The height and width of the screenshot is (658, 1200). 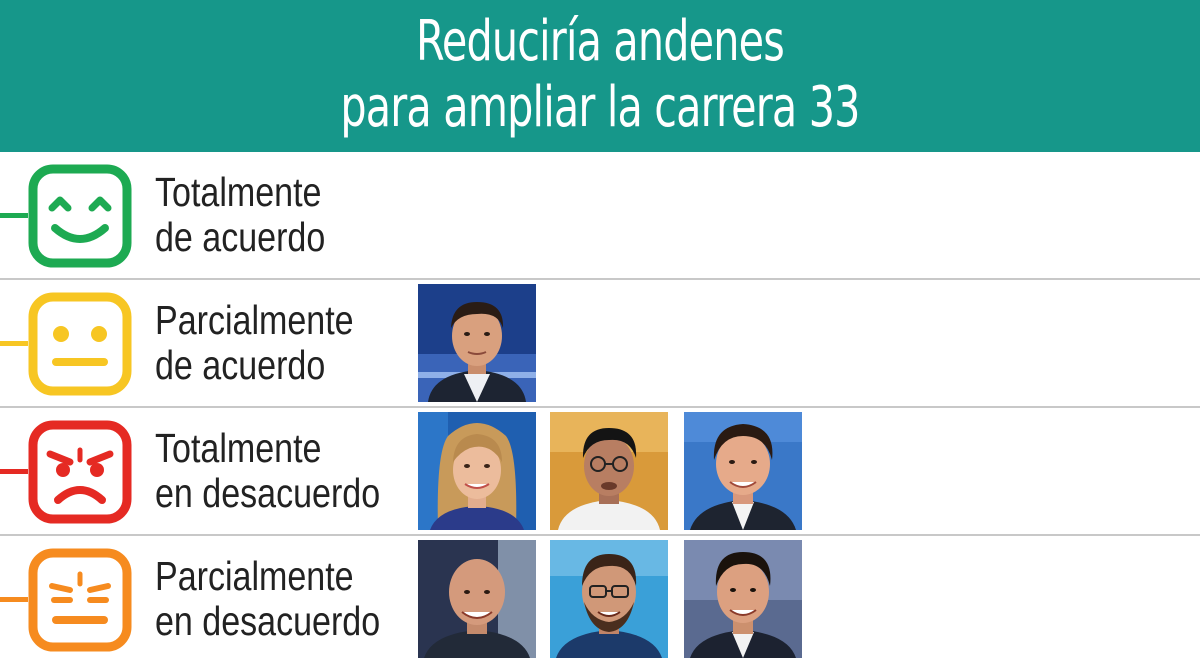 What do you see at coordinates (600, 107) in the screenshot?
I see `page-title-line-2: para ampliar la carrera 33` at bounding box center [600, 107].